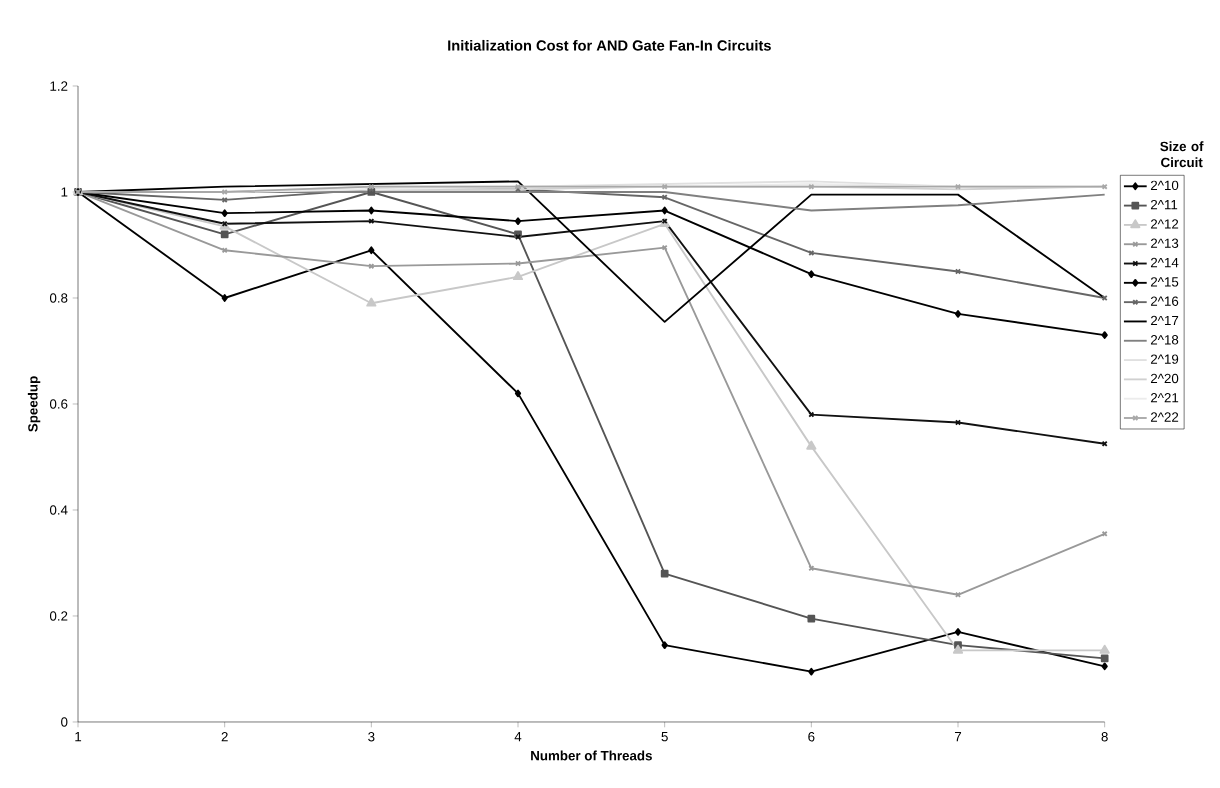 Image resolution: width=1220 pixels, height=788 pixels. Describe the element at coordinates (1164, 359) in the screenshot. I see `legend-label: 2^19` at that location.